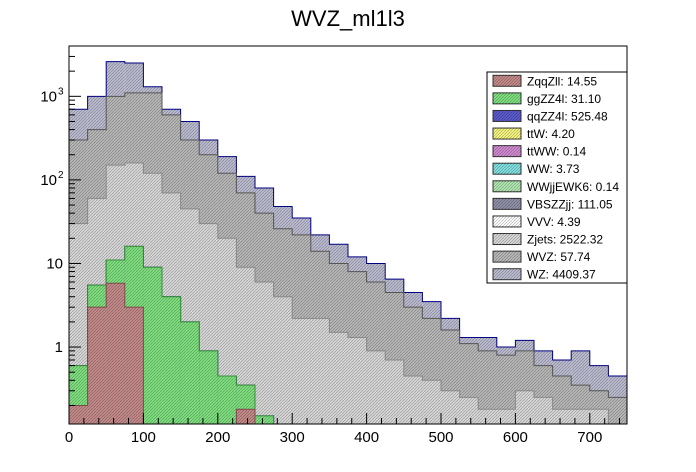  I want to click on legend-label-vvv: VVV: 4.39, so click(554, 222).